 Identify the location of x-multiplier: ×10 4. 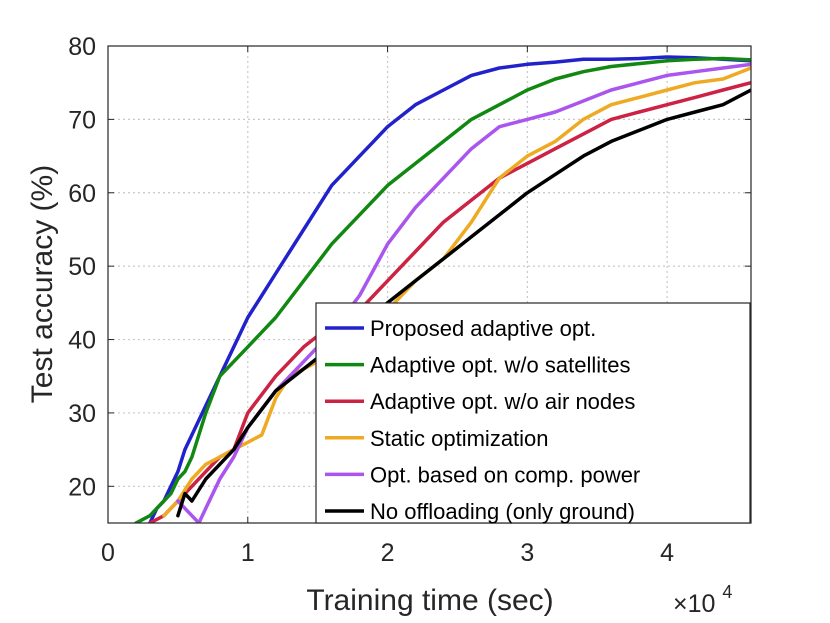
(702, 600).